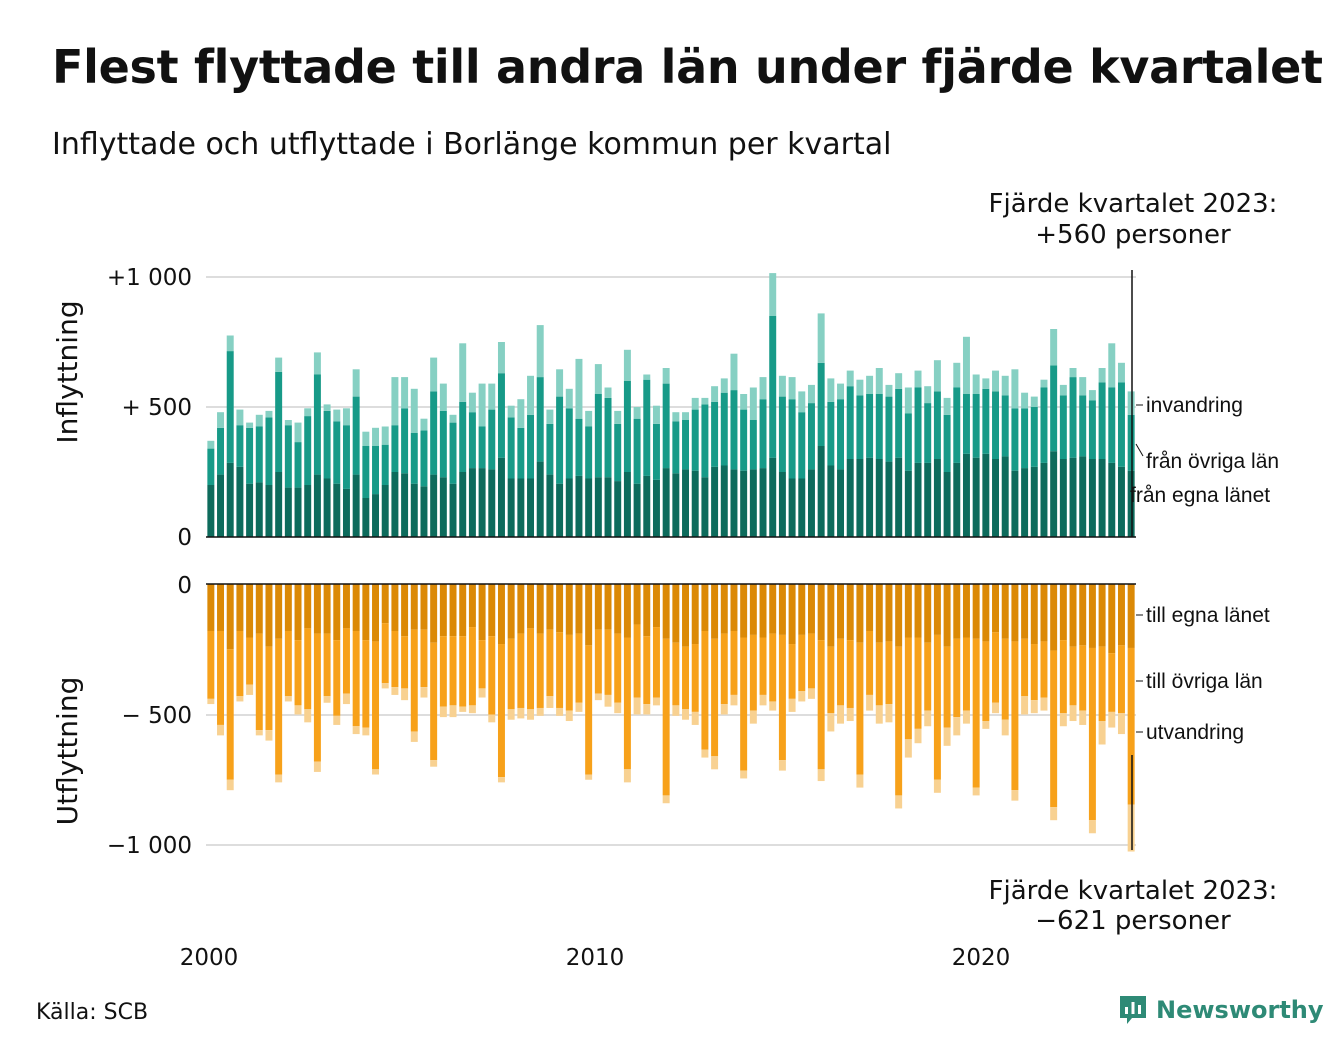 The width and height of the screenshot is (1340, 1060). Describe the element at coordinates (1133, 921) in the screenshot. I see `annotation-bottom-line2: −621 personer` at that location.